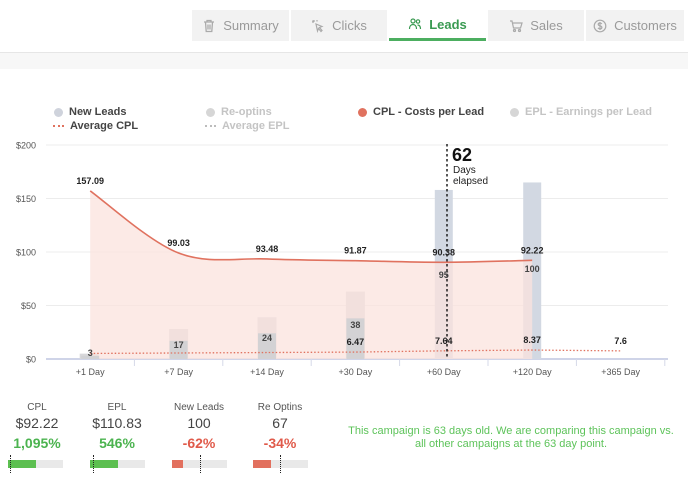 The image size is (688, 484). I want to click on cpl-line, so click(311, 227).